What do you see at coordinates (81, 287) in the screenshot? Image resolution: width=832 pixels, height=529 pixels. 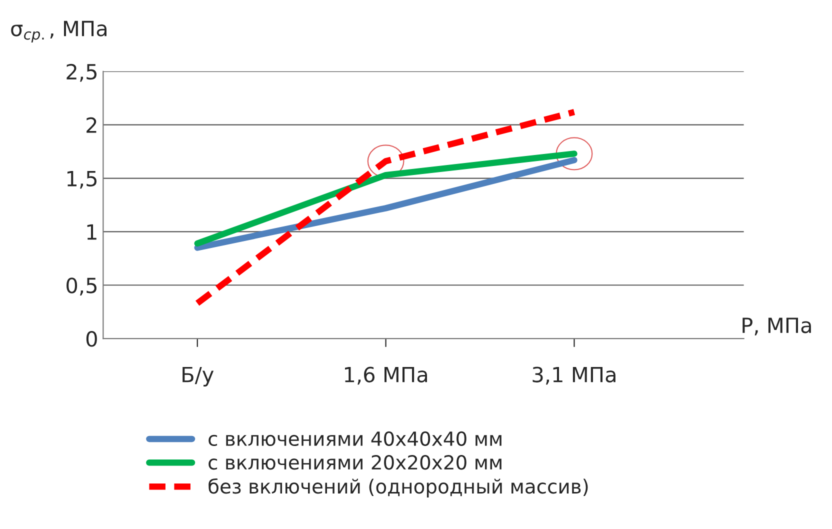 I see `y-tick-label: 0,5` at bounding box center [81, 287].